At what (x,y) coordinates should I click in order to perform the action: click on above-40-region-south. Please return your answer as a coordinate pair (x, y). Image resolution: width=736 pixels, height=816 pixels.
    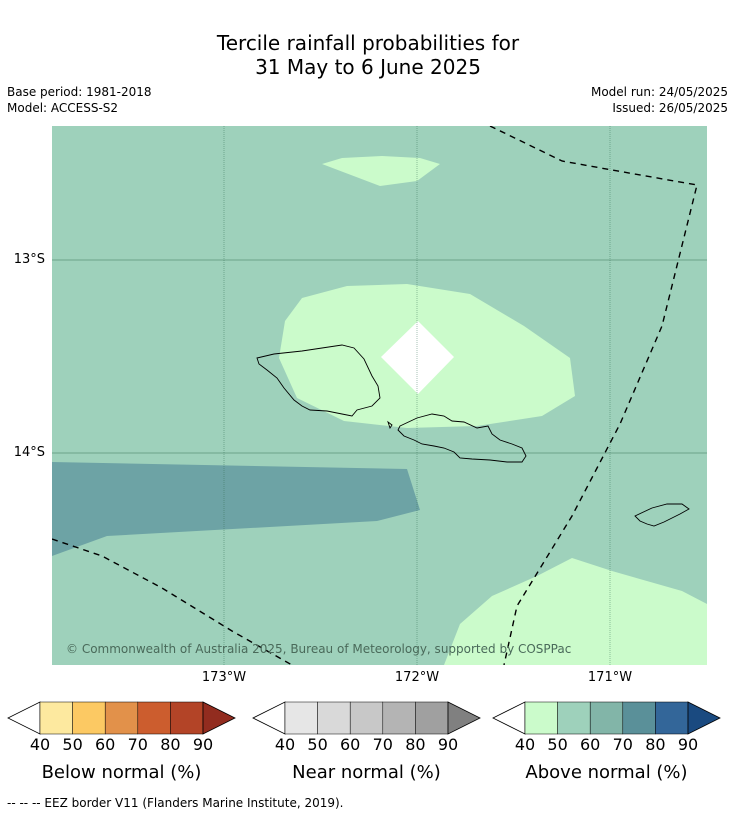
    Looking at the image, I should click on (575, 611).